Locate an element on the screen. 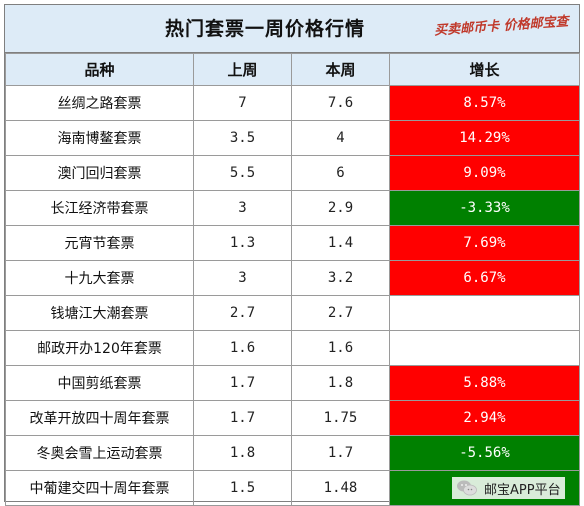  cell-this-week: 7.6 is located at coordinates (340, 103).